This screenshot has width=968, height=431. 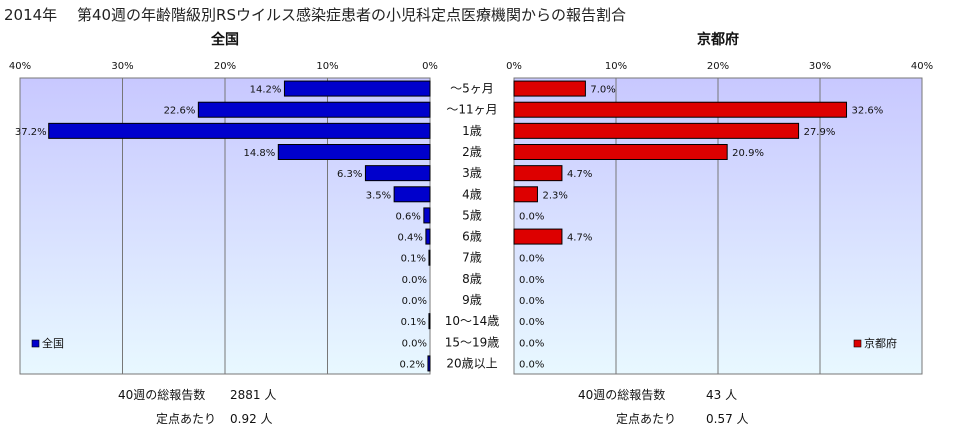 I want to click on category-label: 2歳, so click(x=472, y=152).